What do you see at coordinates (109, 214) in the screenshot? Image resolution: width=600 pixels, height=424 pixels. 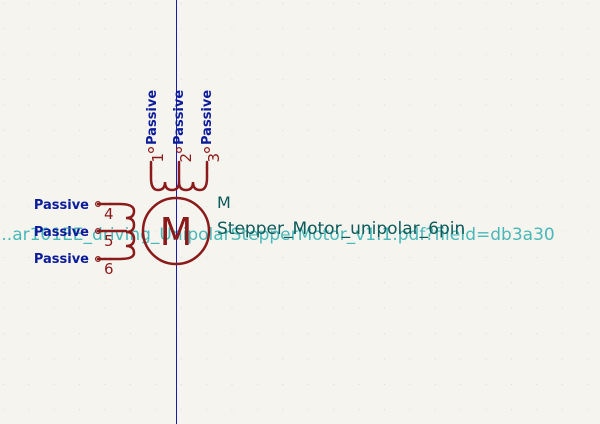 I see `pin-4-number: 4` at bounding box center [109, 214].